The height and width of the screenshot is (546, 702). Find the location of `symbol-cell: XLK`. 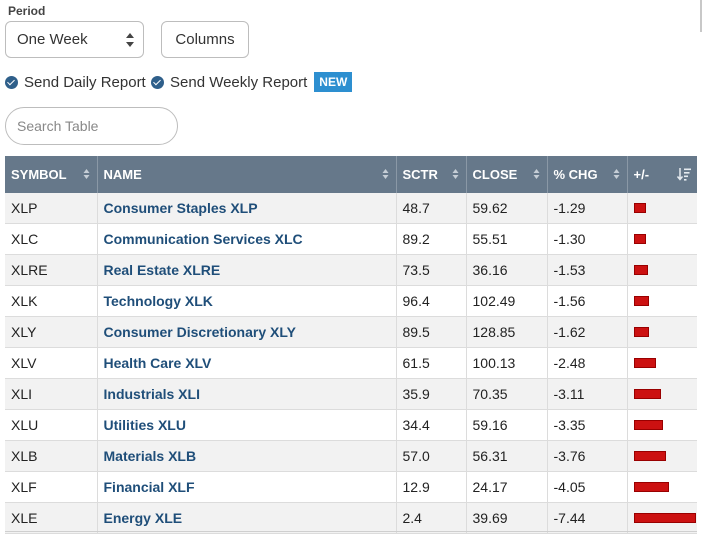

symbol-cell: XLK is located at coordinates (51, 301).